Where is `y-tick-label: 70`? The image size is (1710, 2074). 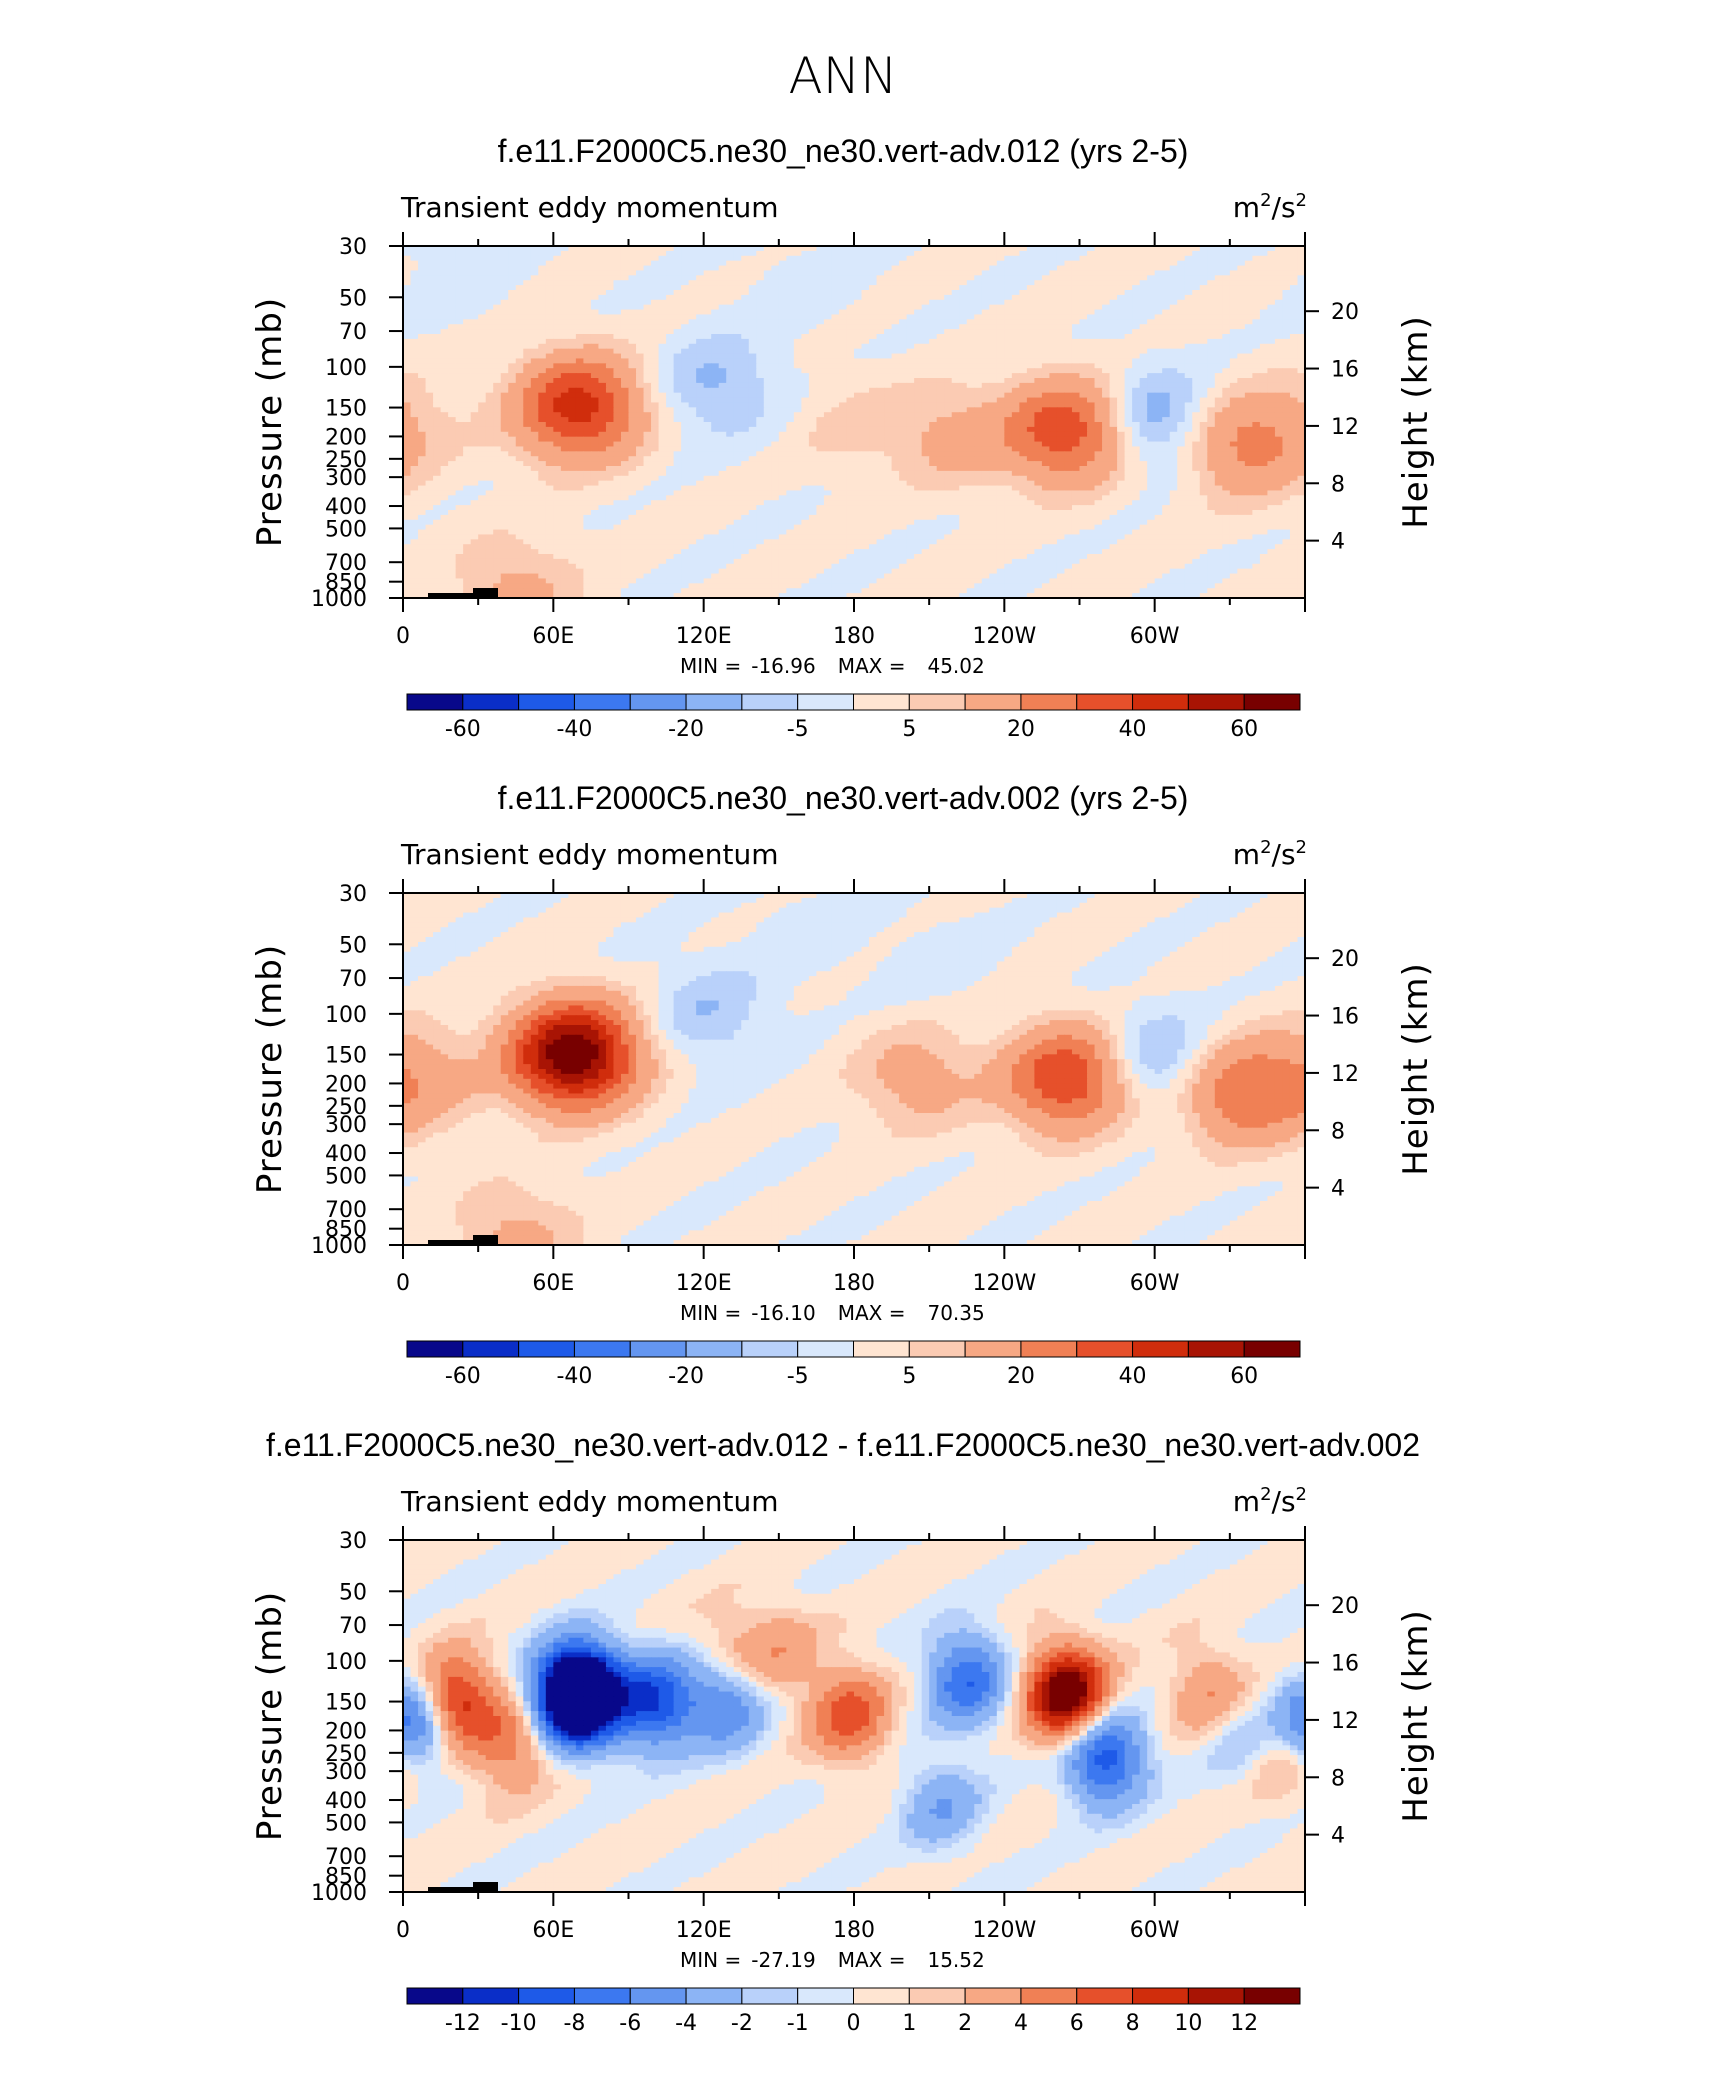 y-tick-label: 70 is located at coordinates (353, 1626).